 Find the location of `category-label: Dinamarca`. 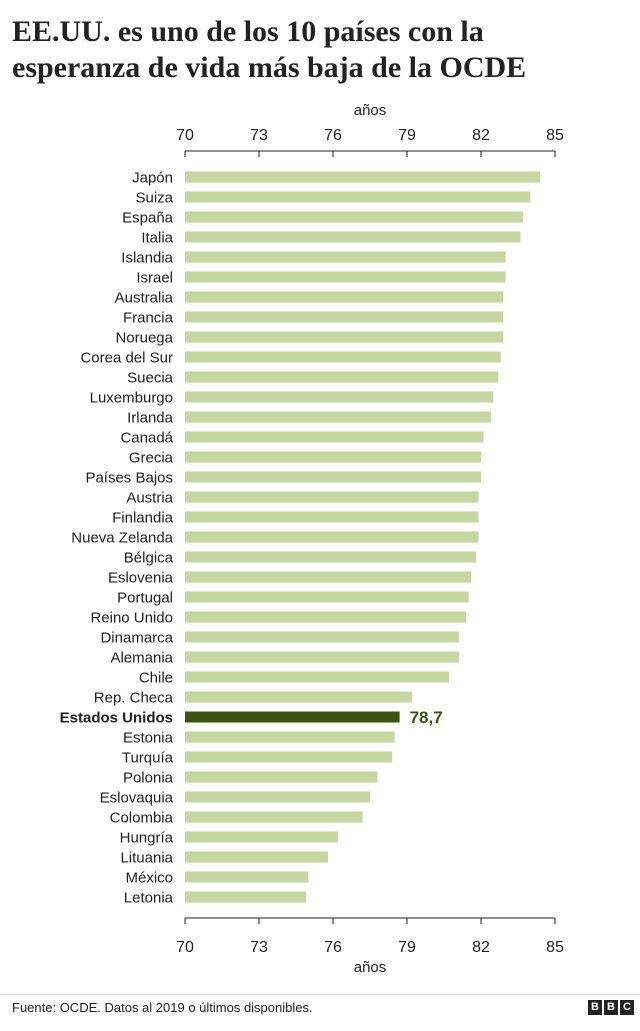

category-label: Dinamarca is located at coordinates (136, 638).